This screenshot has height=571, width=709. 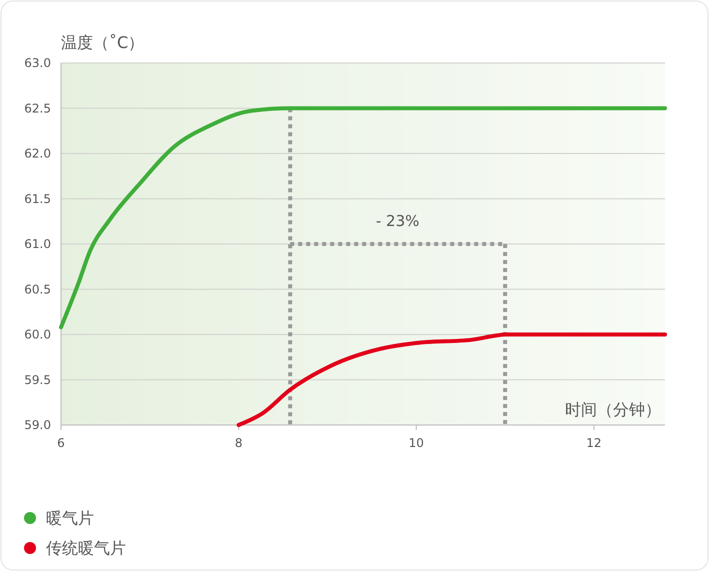 What do you see at coordinates (86, 548) in the screenshot?
I see `legend-label: 传统暖气片` at bounding box center [86, 548].